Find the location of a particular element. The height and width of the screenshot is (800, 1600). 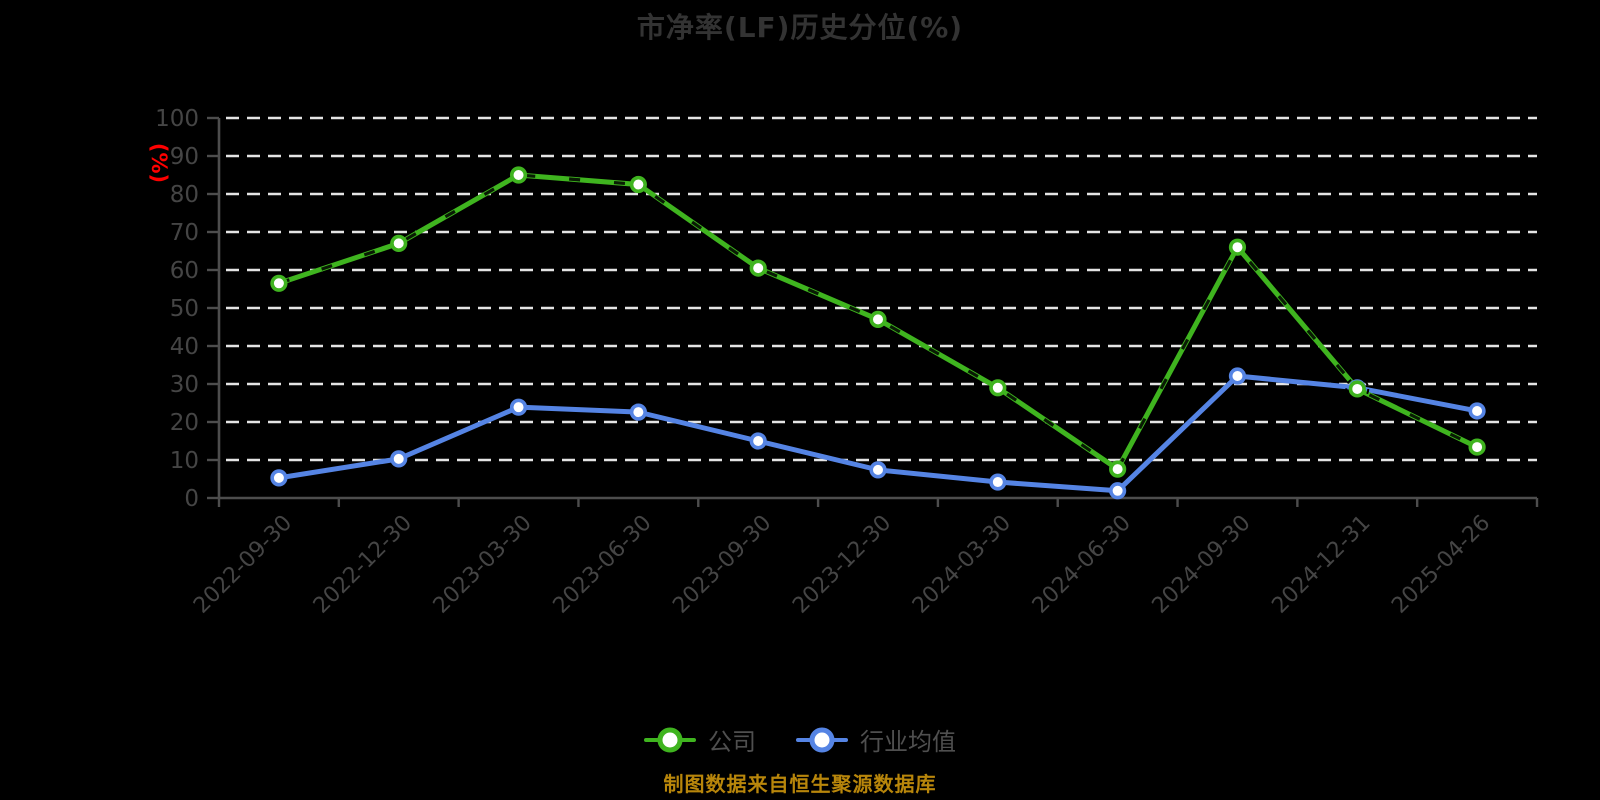

x-tick-label: 2025-04-26 is located at coordinates (1441, 565).